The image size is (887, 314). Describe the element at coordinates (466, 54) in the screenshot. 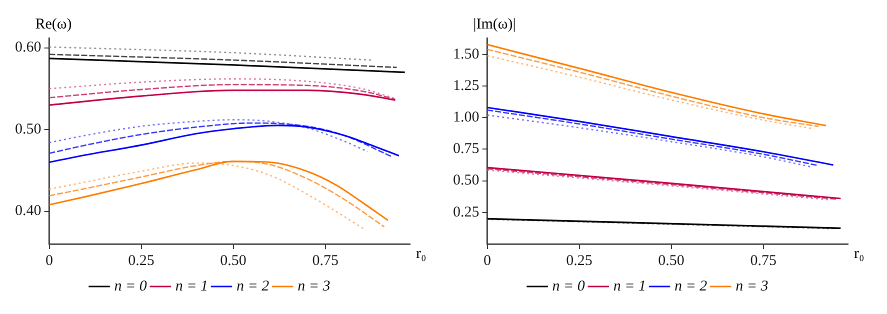

I see `y-tick-label: 1.50` at that location.